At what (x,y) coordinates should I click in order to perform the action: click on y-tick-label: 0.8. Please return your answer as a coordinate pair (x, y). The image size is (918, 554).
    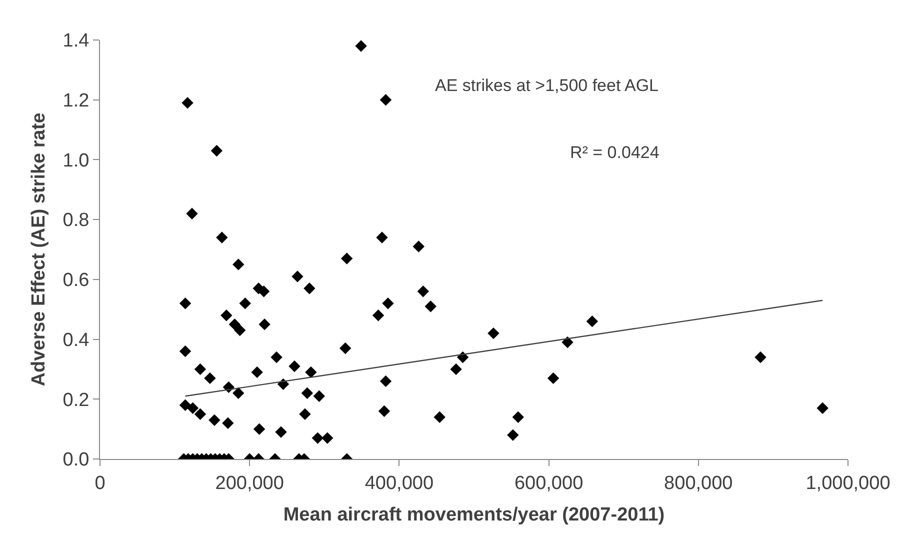
    Looking at the image, I should click on (76, 221).